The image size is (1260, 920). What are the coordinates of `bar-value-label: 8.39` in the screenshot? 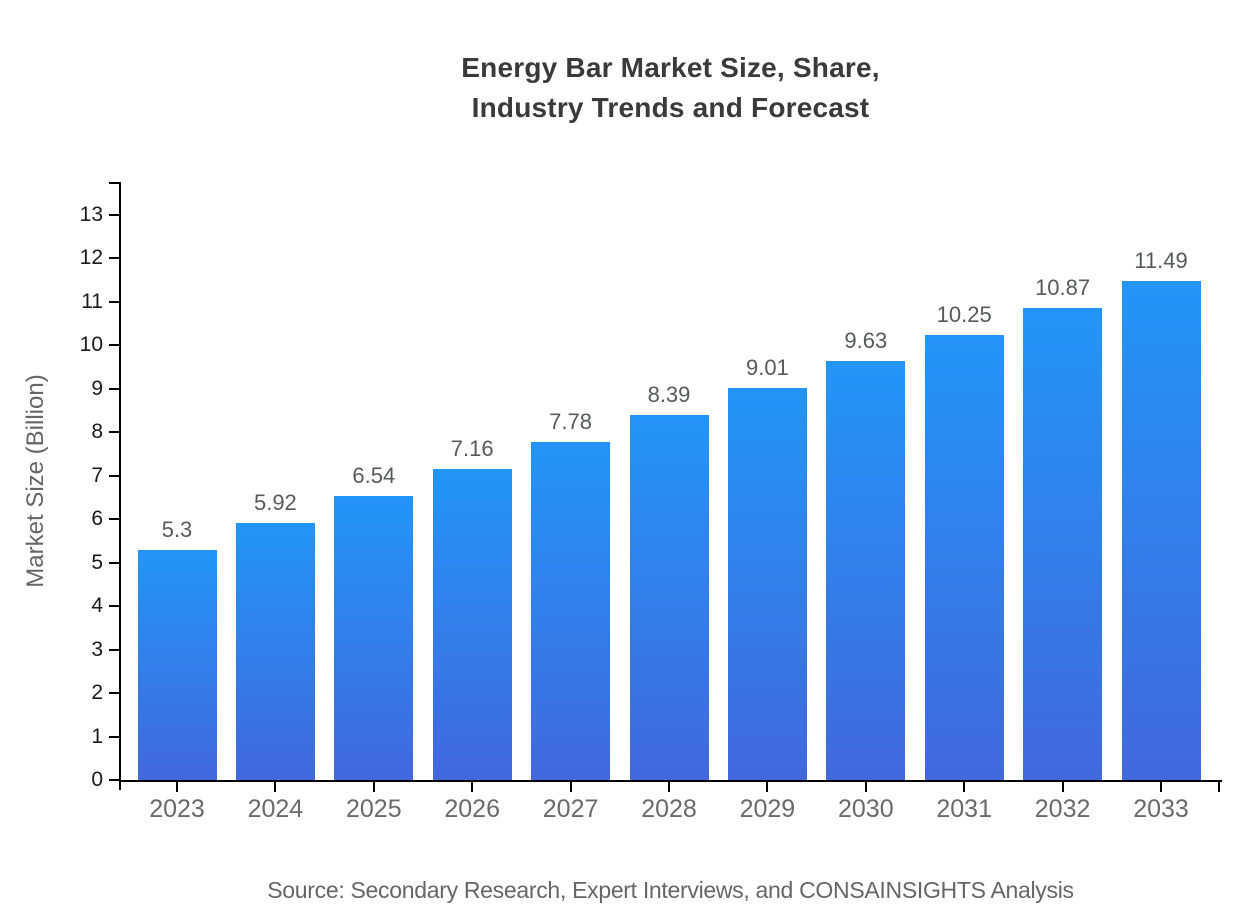 It's located at (669, 395).